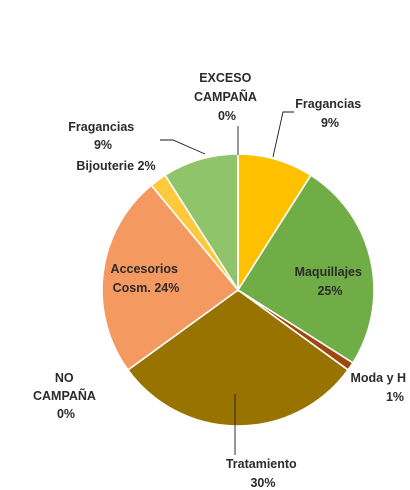 The height and width of the screenshot is (490, 410). What do you see at coordinates (115, 166) in the screenshot?
I see `label-bijouterie: Bijouterie 2%` at bounding box center [115, 166].